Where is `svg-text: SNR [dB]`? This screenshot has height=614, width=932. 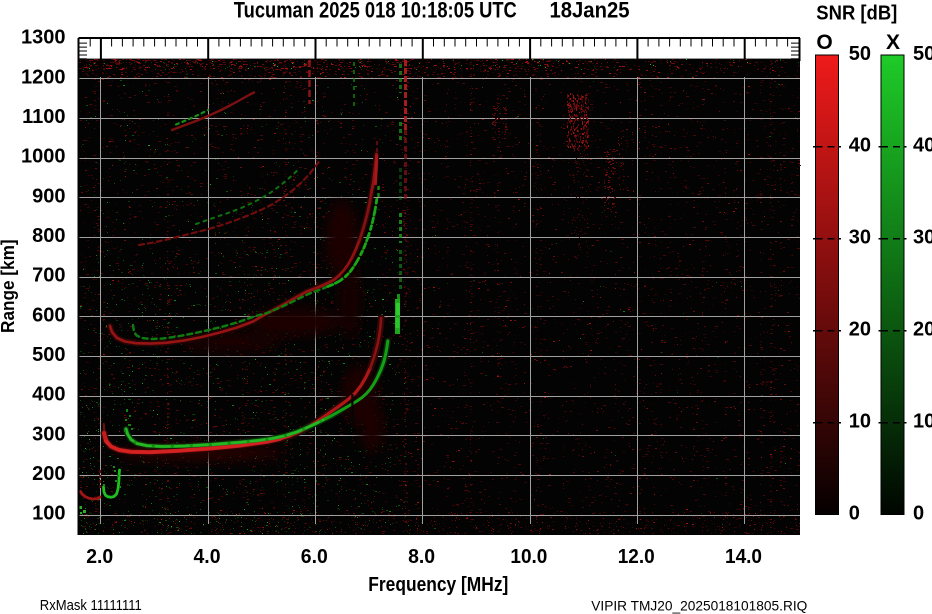
svg-text: SNR [dB] is located at coordinates (856, 14).